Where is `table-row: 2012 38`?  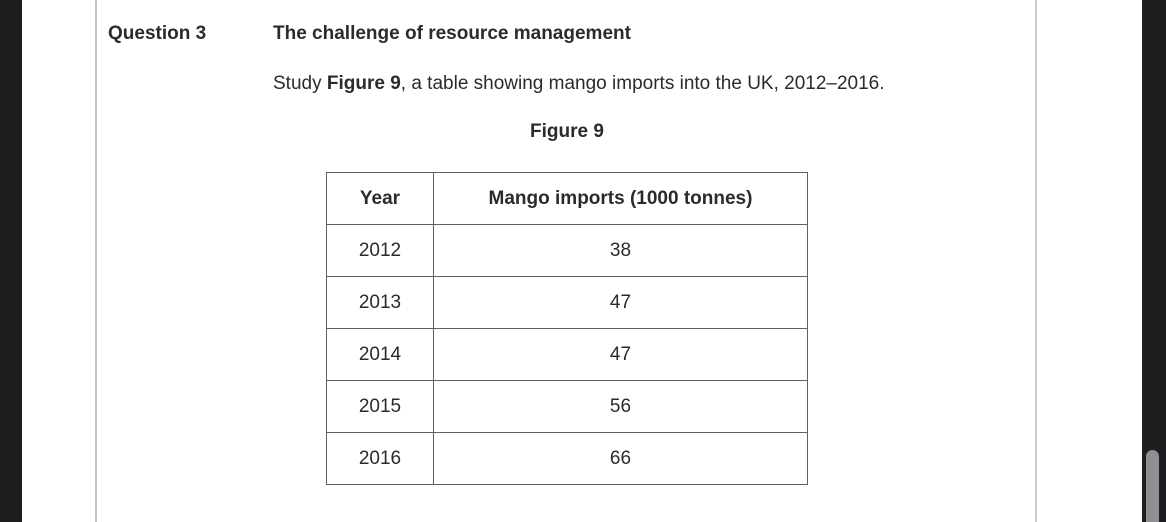
table-row: 2012 38 is located at coordinates (567, 250).